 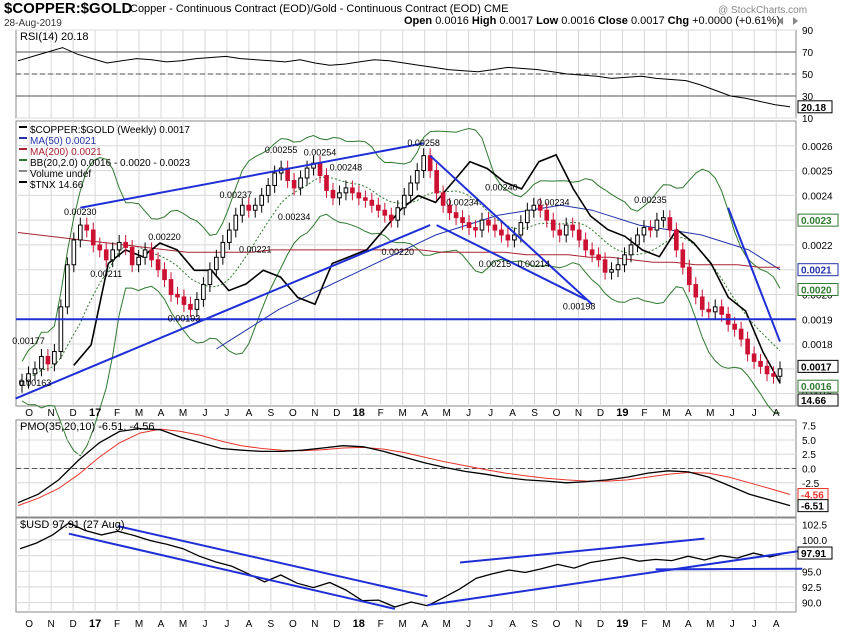 What do you see at coordinates (57, 185) in the screenshot?
I see `legend-entry: $TNX 14.66` at bounding box center [57, 185].